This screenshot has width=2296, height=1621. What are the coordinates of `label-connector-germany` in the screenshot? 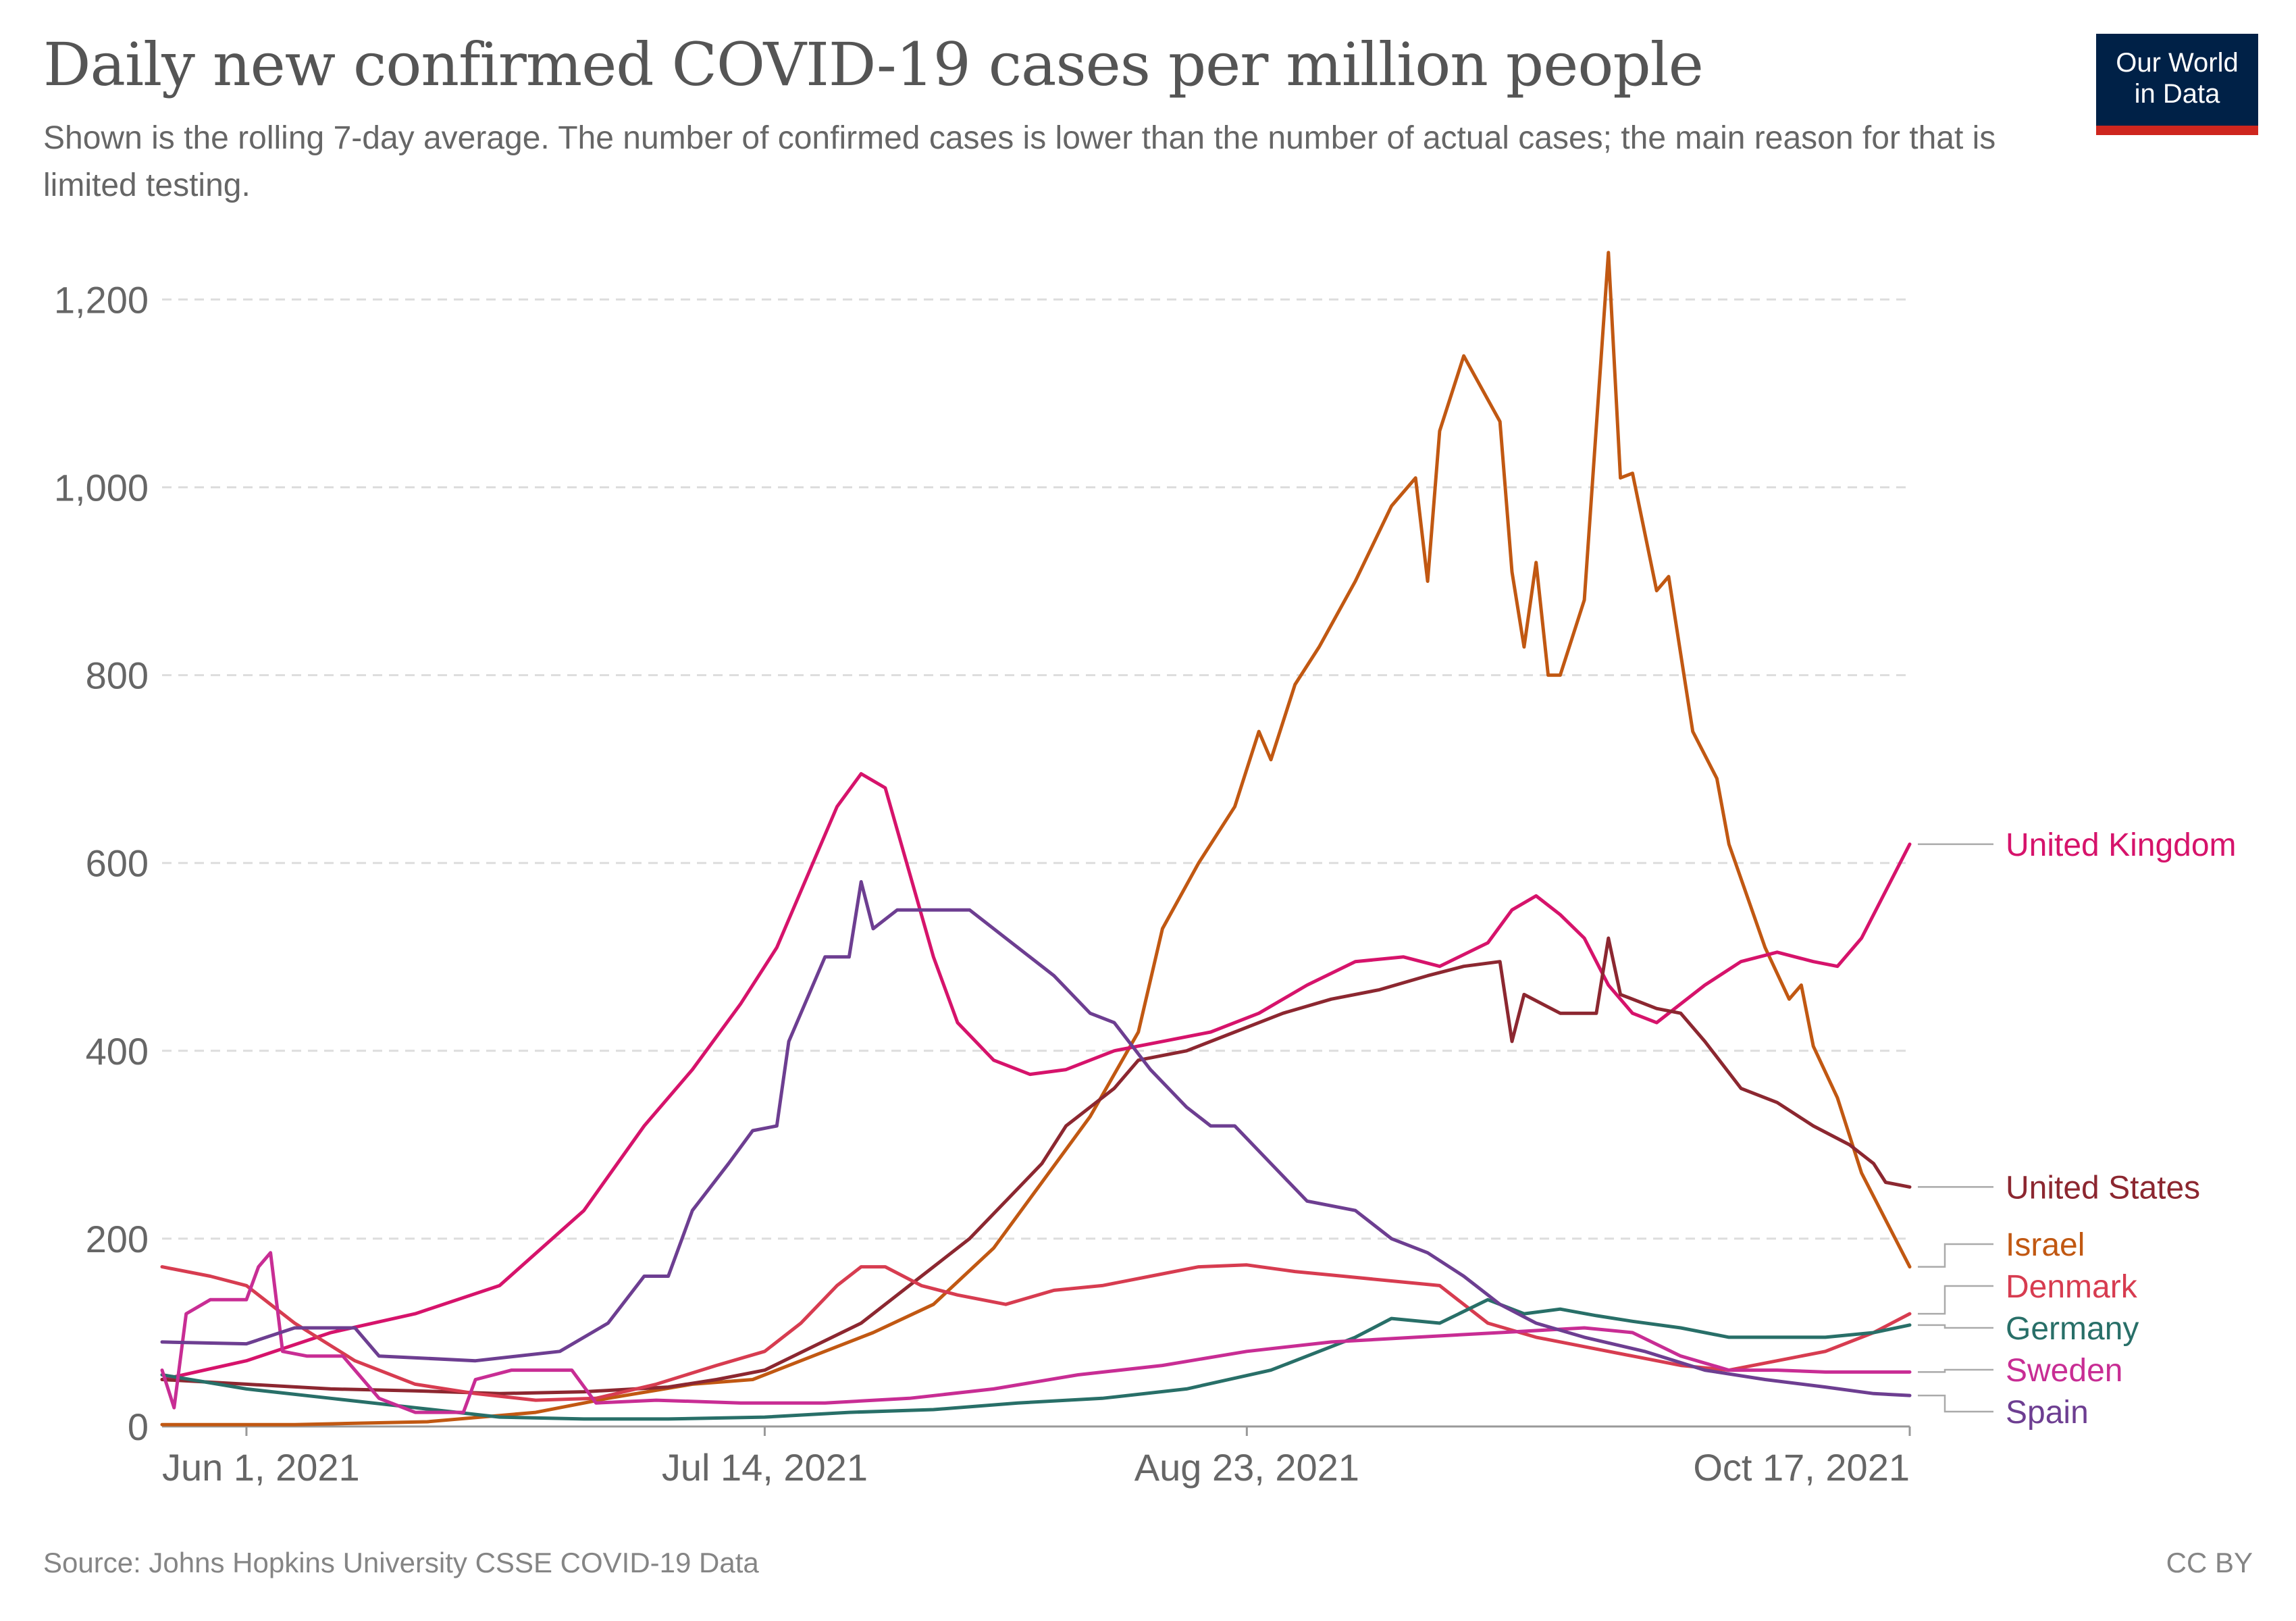 It's located at (1955, 1326).